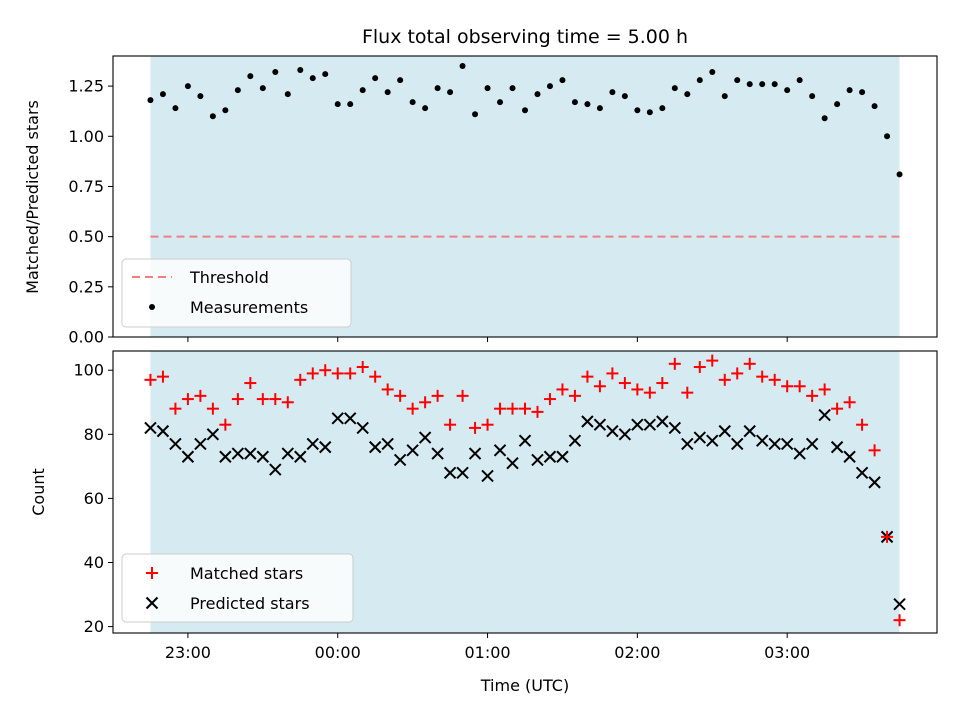 This screenshot has width=960, height=725. Describe the element at coordinates (152, 603) in the screenshot. I see `legend-predicted-swatch` at that location.